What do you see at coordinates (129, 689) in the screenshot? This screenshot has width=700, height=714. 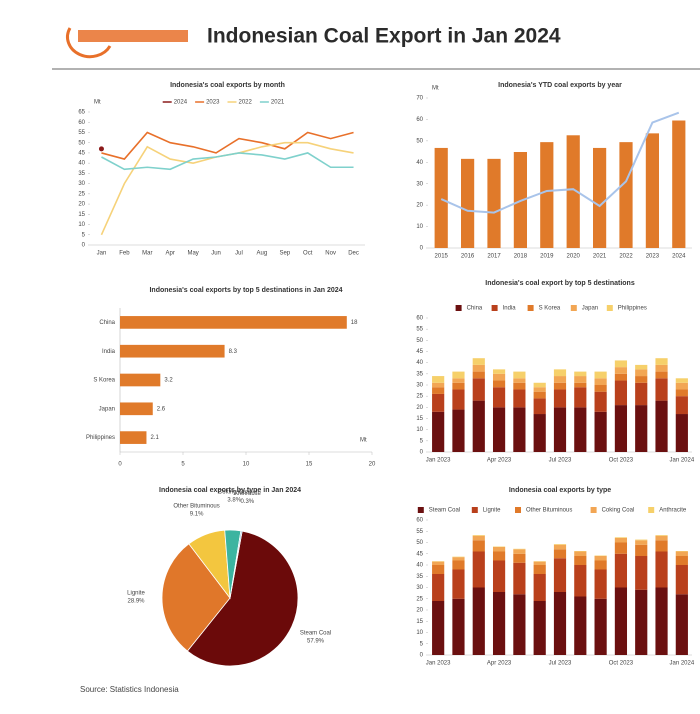 I see `source: Source: Statistics Indonesia` at bounding box center [129, 689].